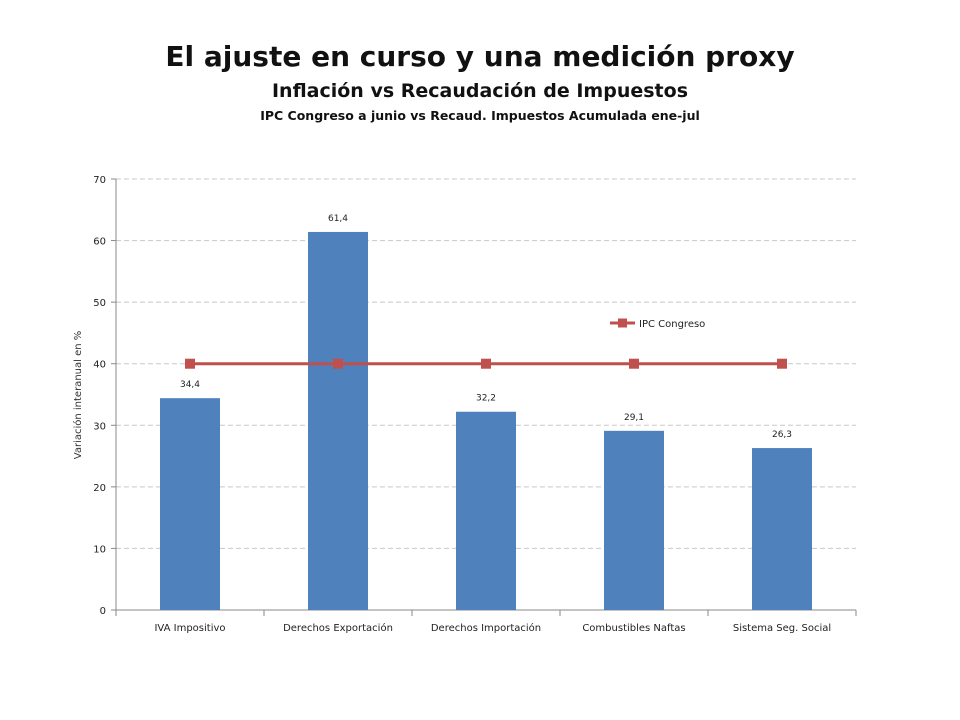  What do you see at coordinates (782, 435) in the screenshot?
I see `data-label: 26,3` at bounding box center [782, 435].